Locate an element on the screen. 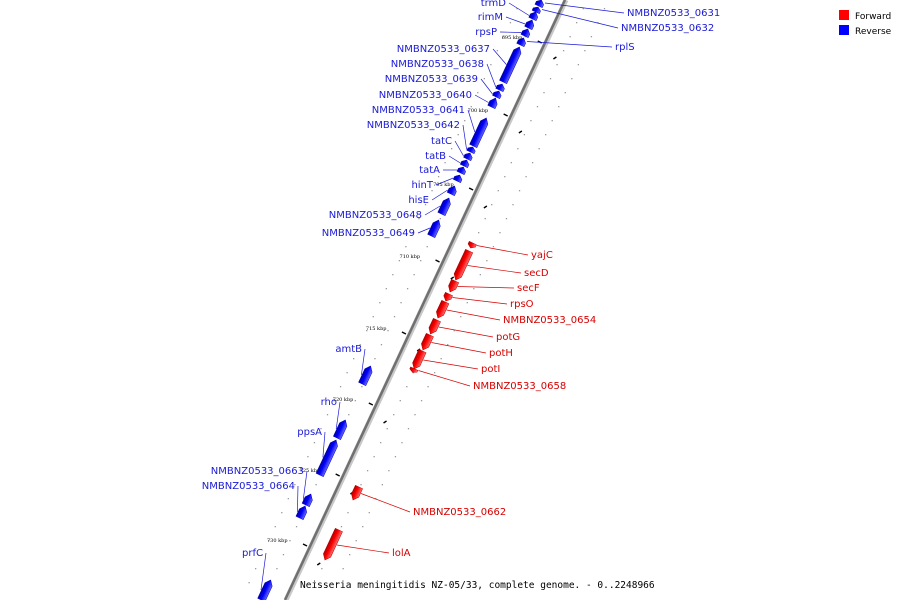 This screenshot has width=900, height=600. gene-label-trmd: trmD is located at coordinates (494, 4).